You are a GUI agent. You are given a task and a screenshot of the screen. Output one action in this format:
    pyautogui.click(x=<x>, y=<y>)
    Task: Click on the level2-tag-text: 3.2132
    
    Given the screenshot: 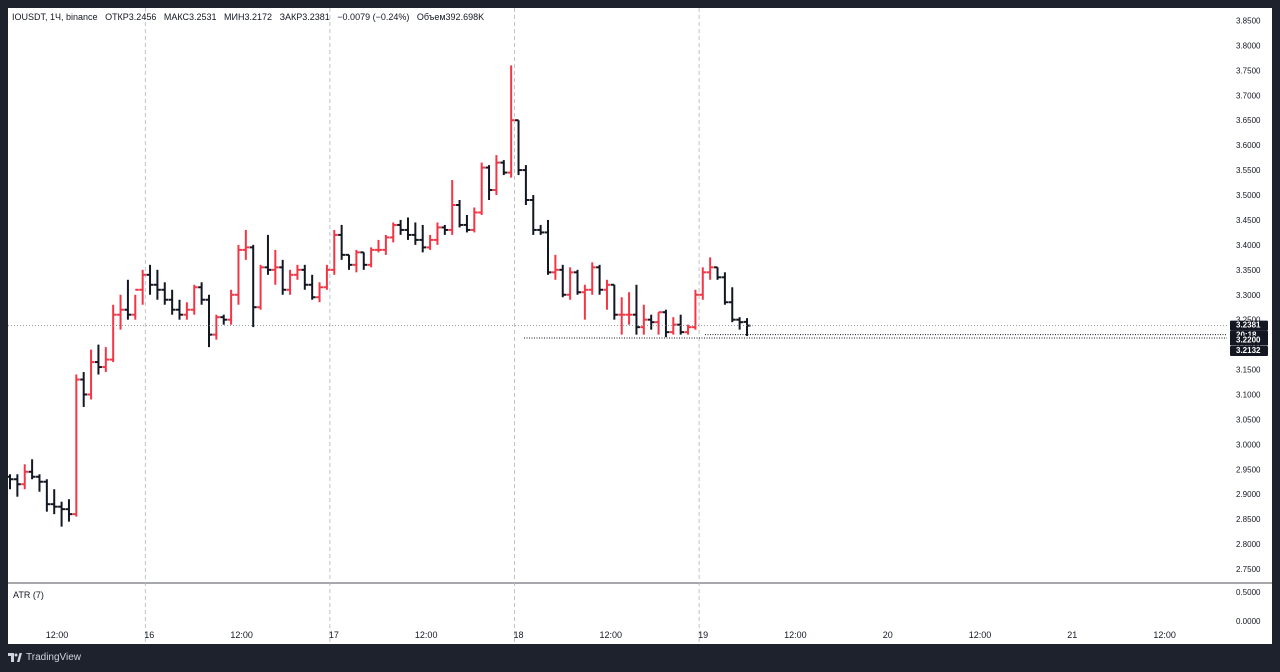 What is the action you would take?
    pyautogui.click(x=1248, y=350)
    